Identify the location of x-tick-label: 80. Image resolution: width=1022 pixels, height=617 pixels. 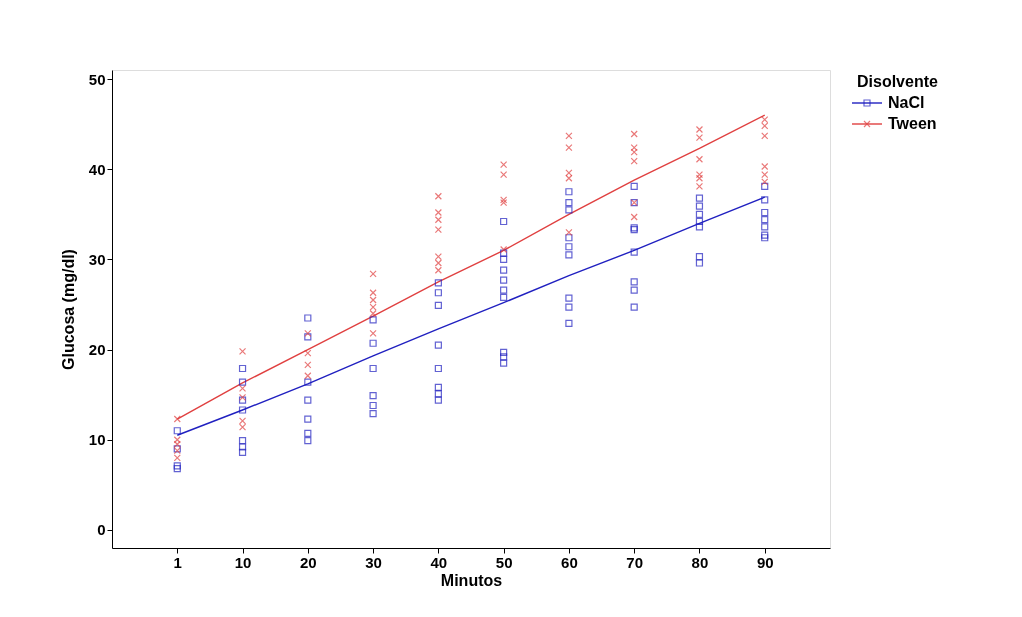
(700, 562).